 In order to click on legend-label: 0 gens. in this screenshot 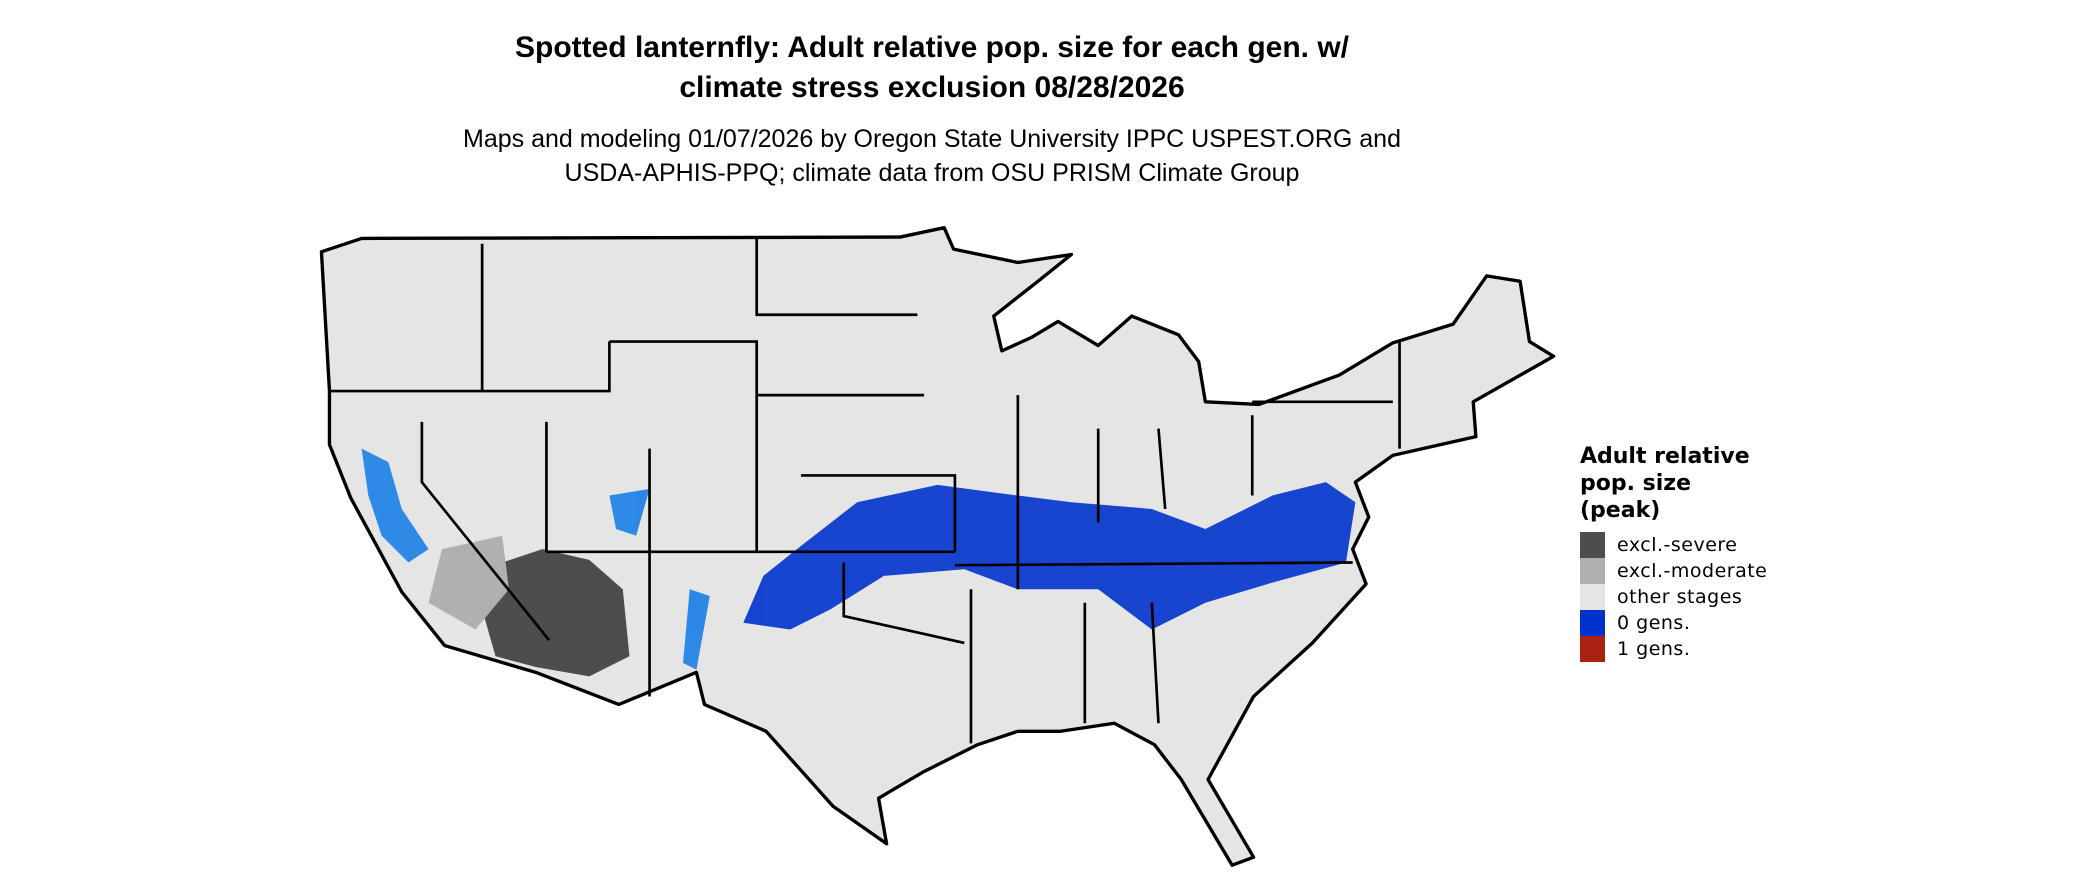, I will do `click(1654, 623)`.